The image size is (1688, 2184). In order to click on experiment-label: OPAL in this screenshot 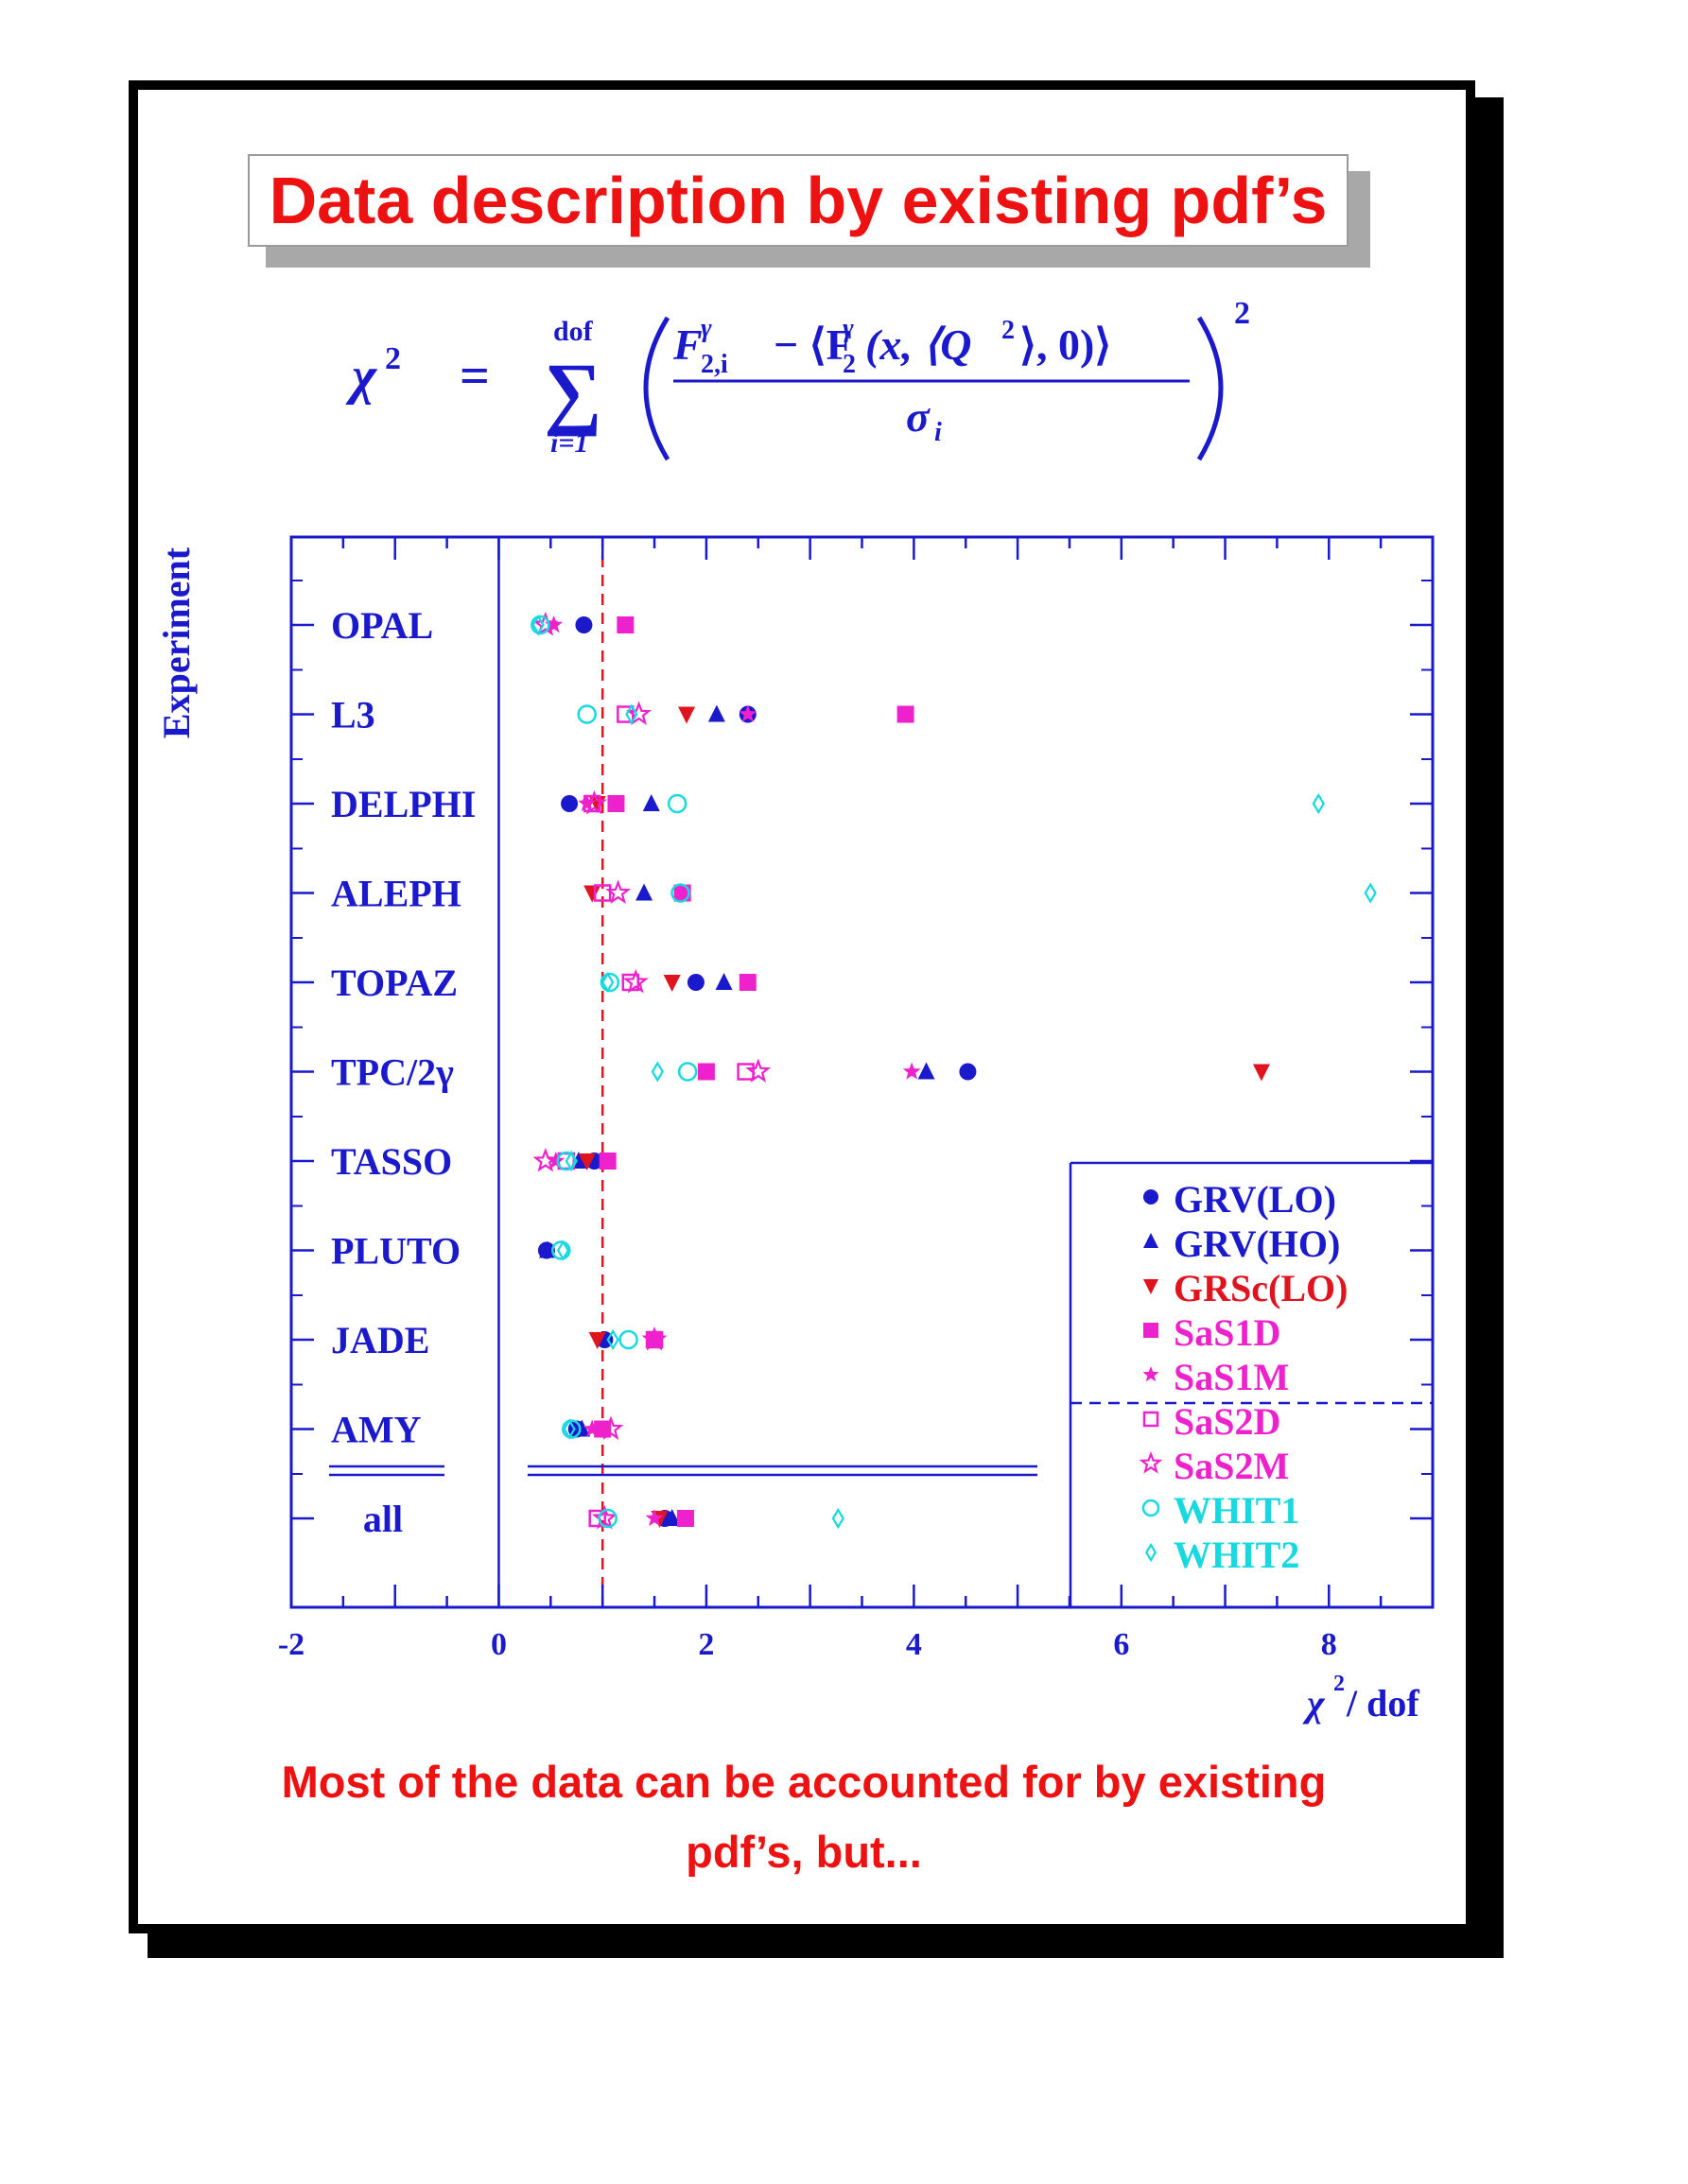, I will do `click(382, 625)`.